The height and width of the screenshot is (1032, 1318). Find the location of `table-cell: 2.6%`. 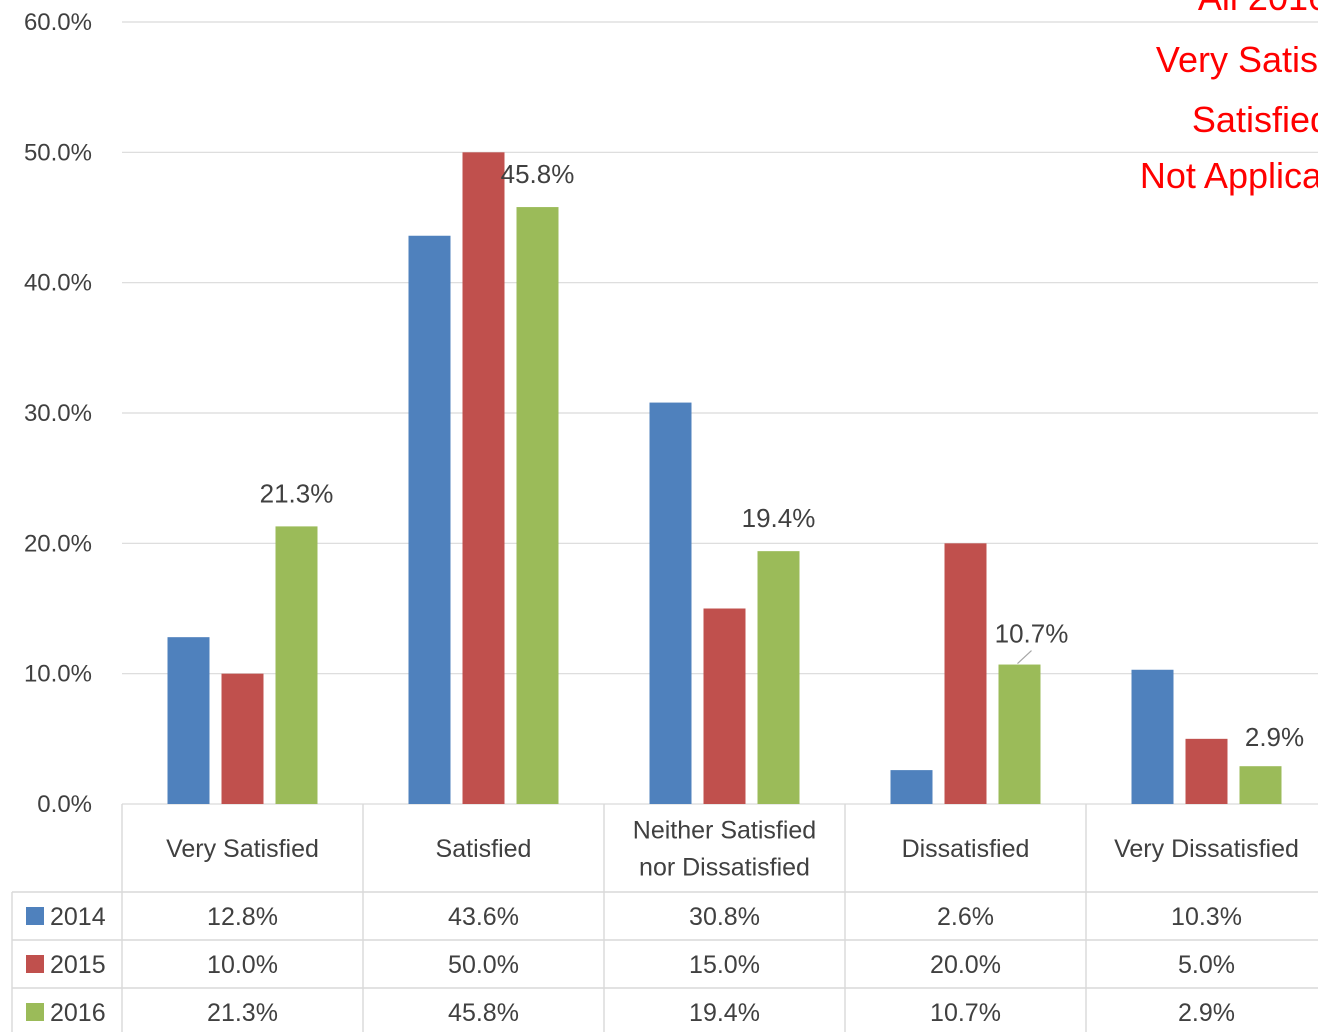

table-cell: 2.6% is located at coordinates (965, 917).